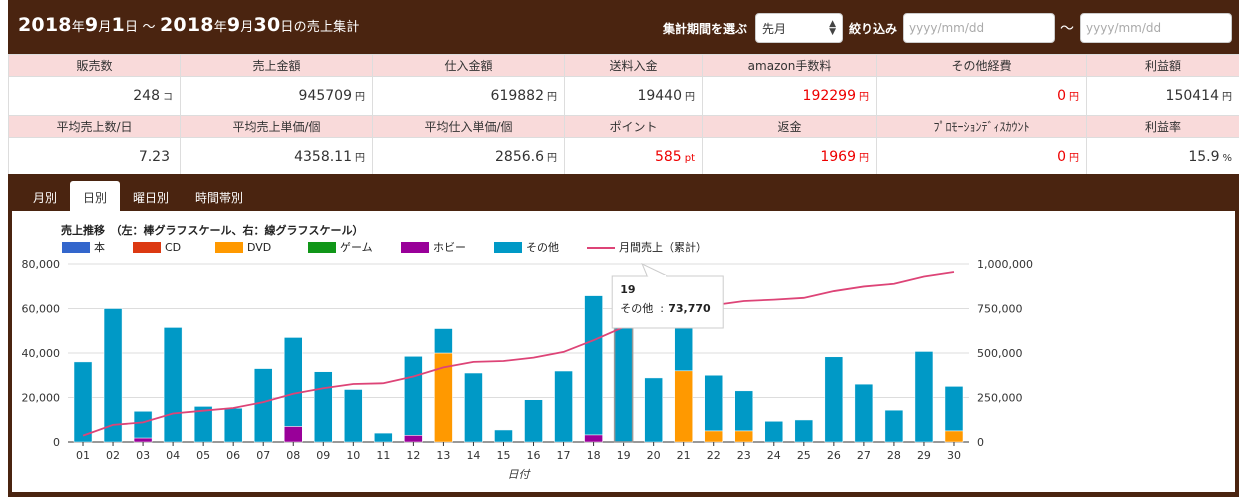 This screenshot has height=497, width=1239. What do you see at coordinates (789, 65) in the screenshot?
I see `stat-label: amazon手数料` at bounding box center [789, 65].